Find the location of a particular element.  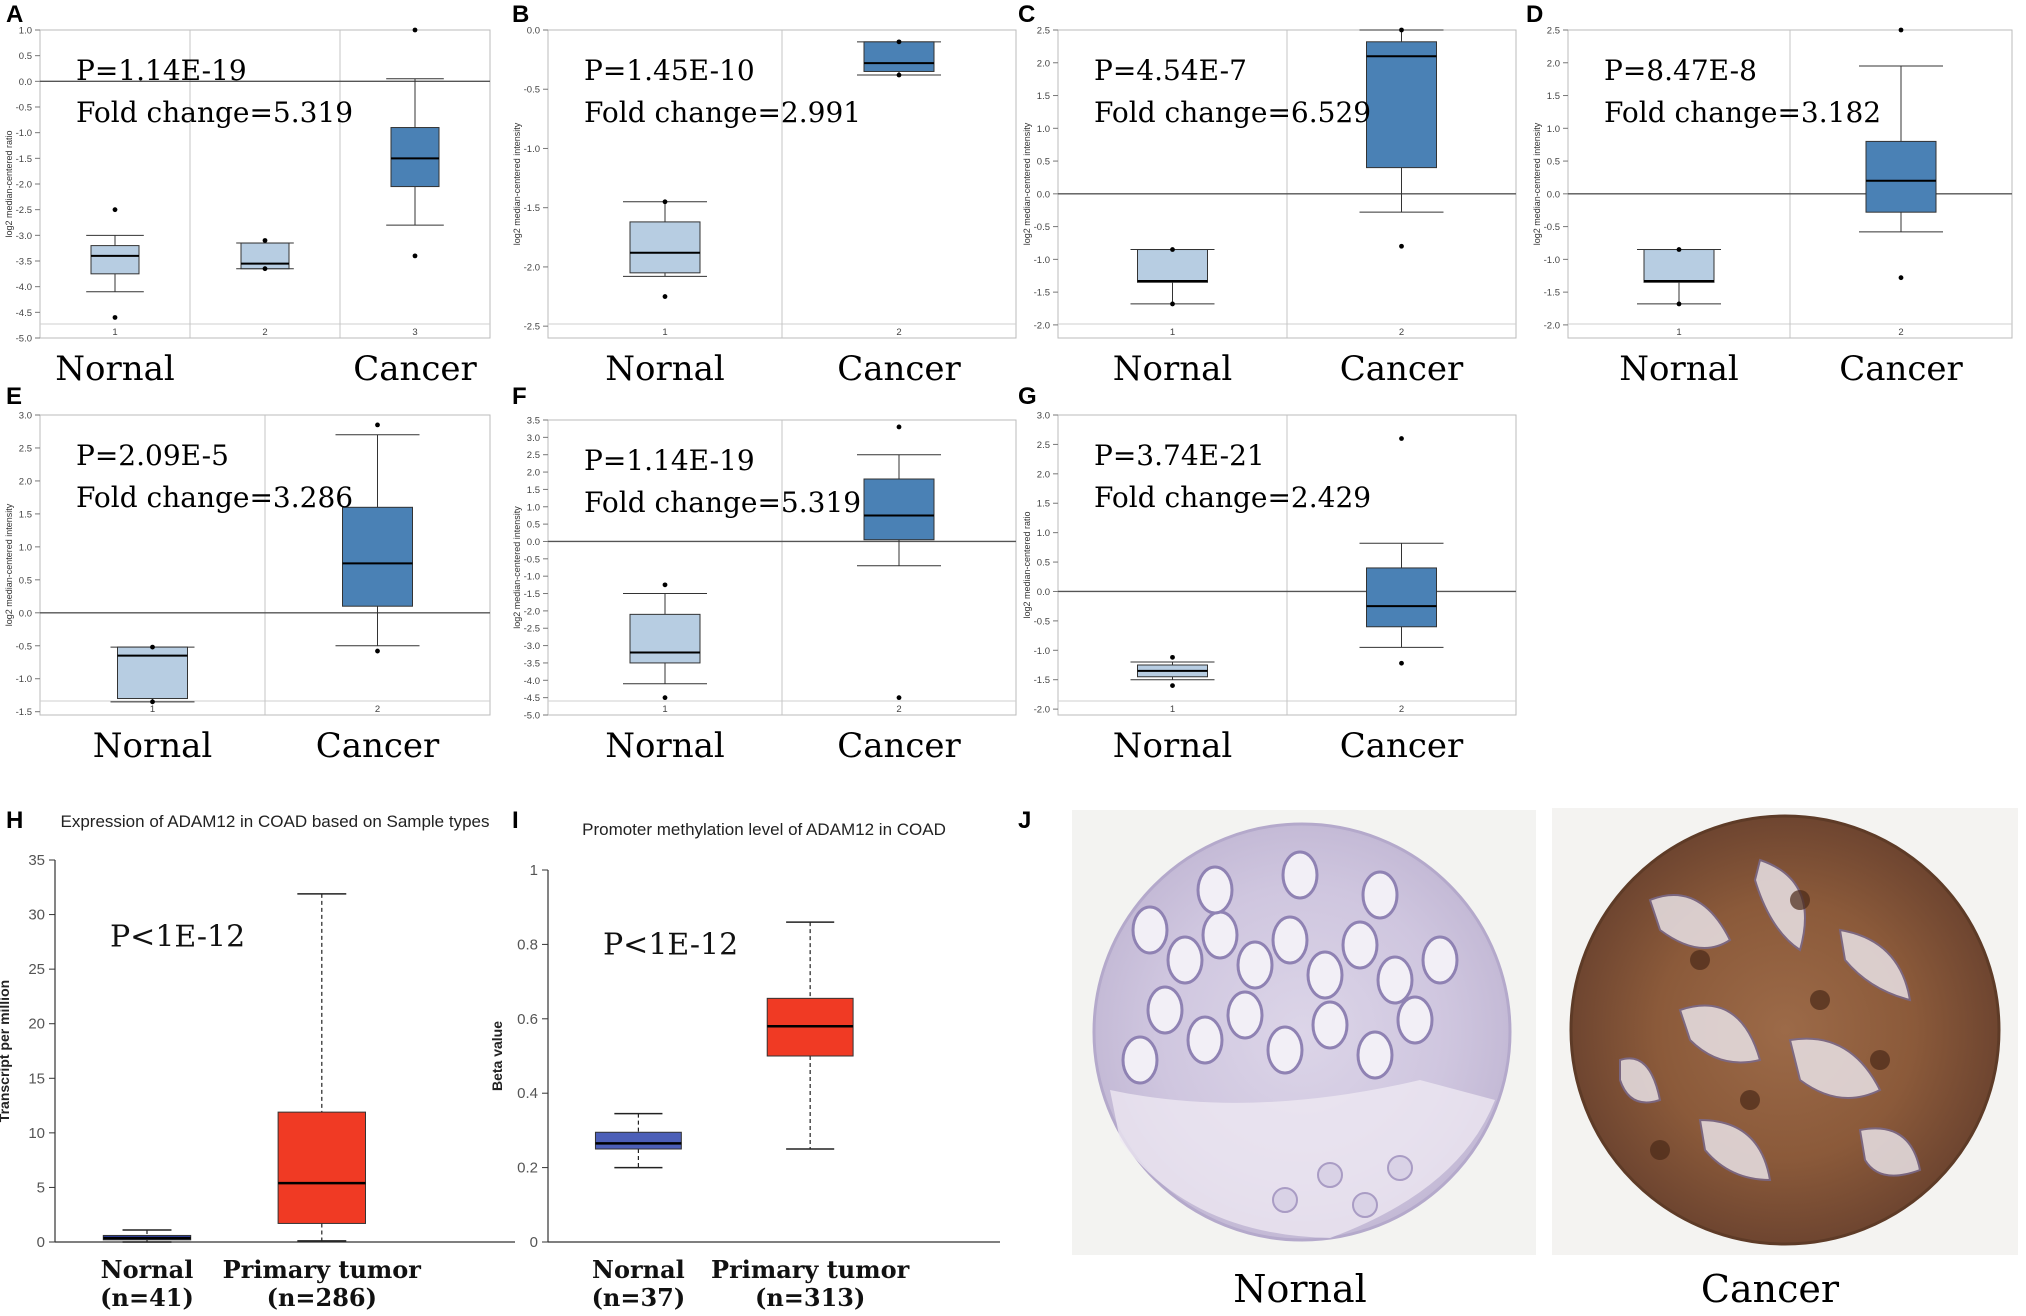

y-axis-label: Transcript per million is located at coordinates (6, 1051).